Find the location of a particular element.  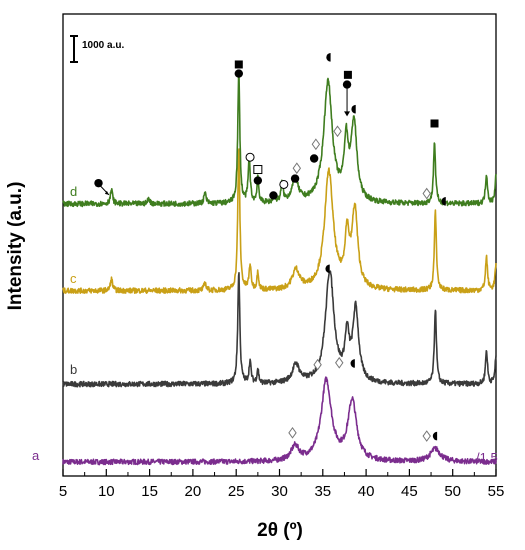

x-tick-label: 55 is located at coordinates (496, 491).